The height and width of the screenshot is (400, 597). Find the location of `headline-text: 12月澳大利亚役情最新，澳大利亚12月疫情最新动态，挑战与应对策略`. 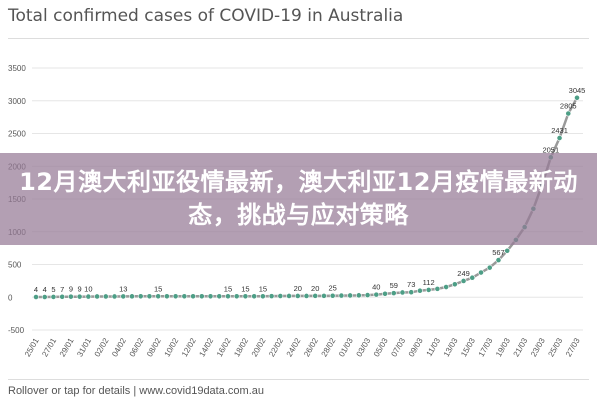

headline-text: 12月澳大利亚役情最新，澳大利亚12月疫情最新动态，挑战与应对策略 is located at coordinates (298, 198).